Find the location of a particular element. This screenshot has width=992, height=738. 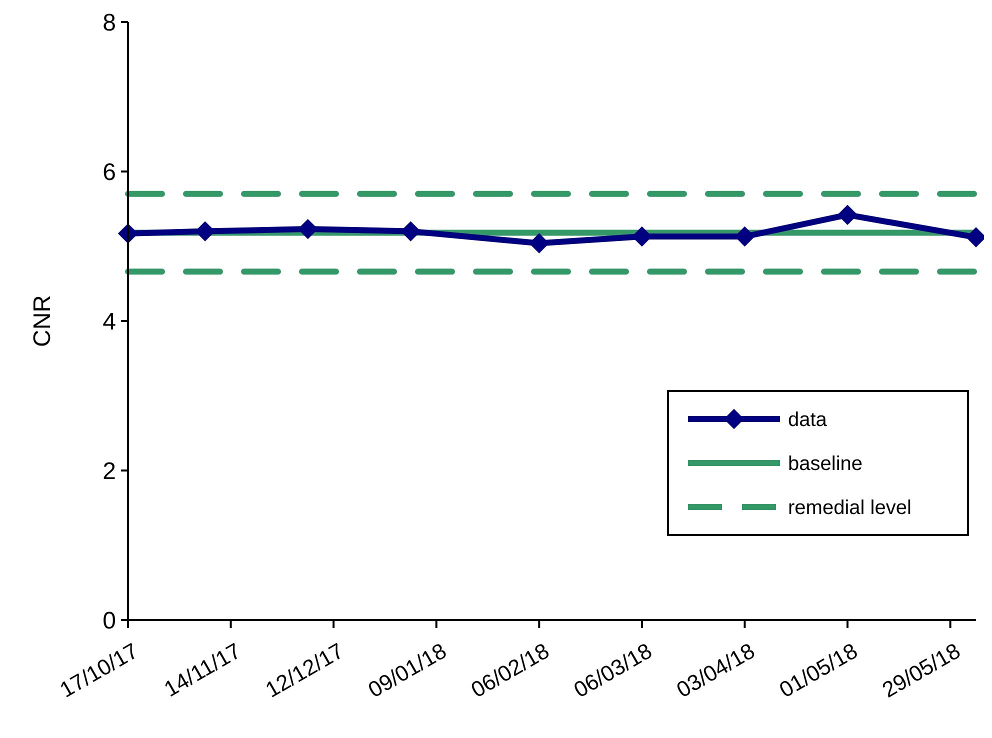

legend-label: baseline is located at coordinates (825, 464).